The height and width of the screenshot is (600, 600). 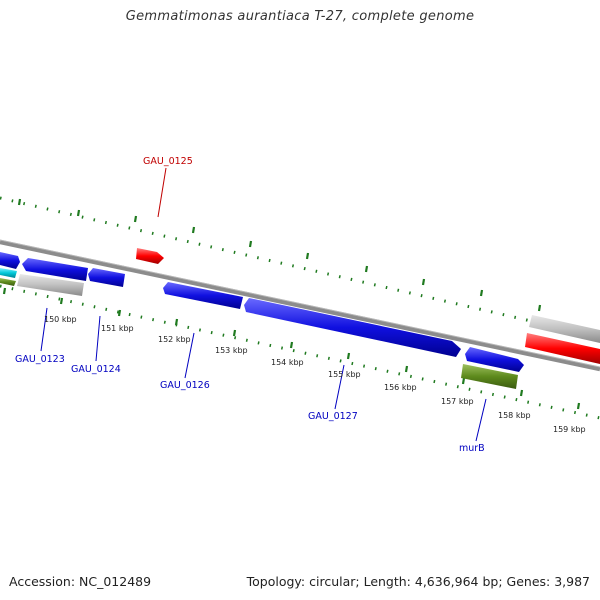 I want to click on tick-label-155: 155 kbp, so click(x=344, y=374).